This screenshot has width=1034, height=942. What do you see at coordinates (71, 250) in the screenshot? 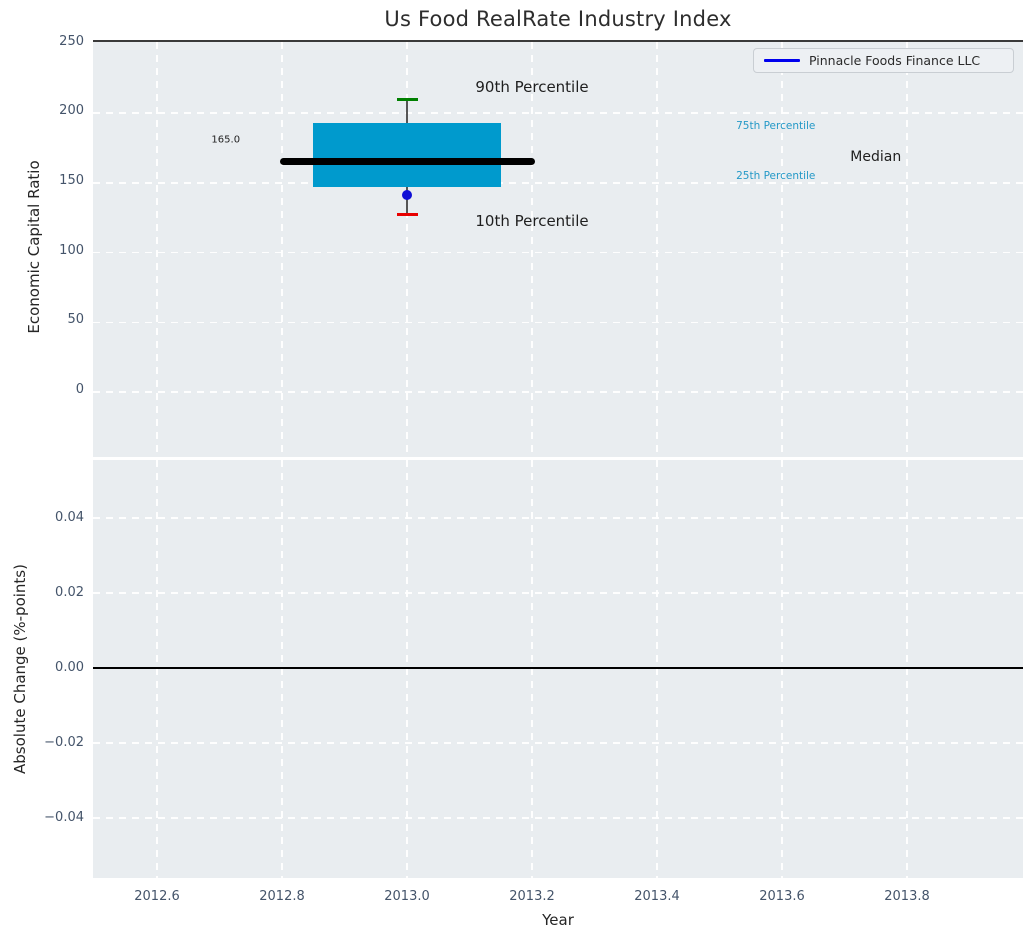
I see `y-tick-label: 100` at bounding box center [71, 250].